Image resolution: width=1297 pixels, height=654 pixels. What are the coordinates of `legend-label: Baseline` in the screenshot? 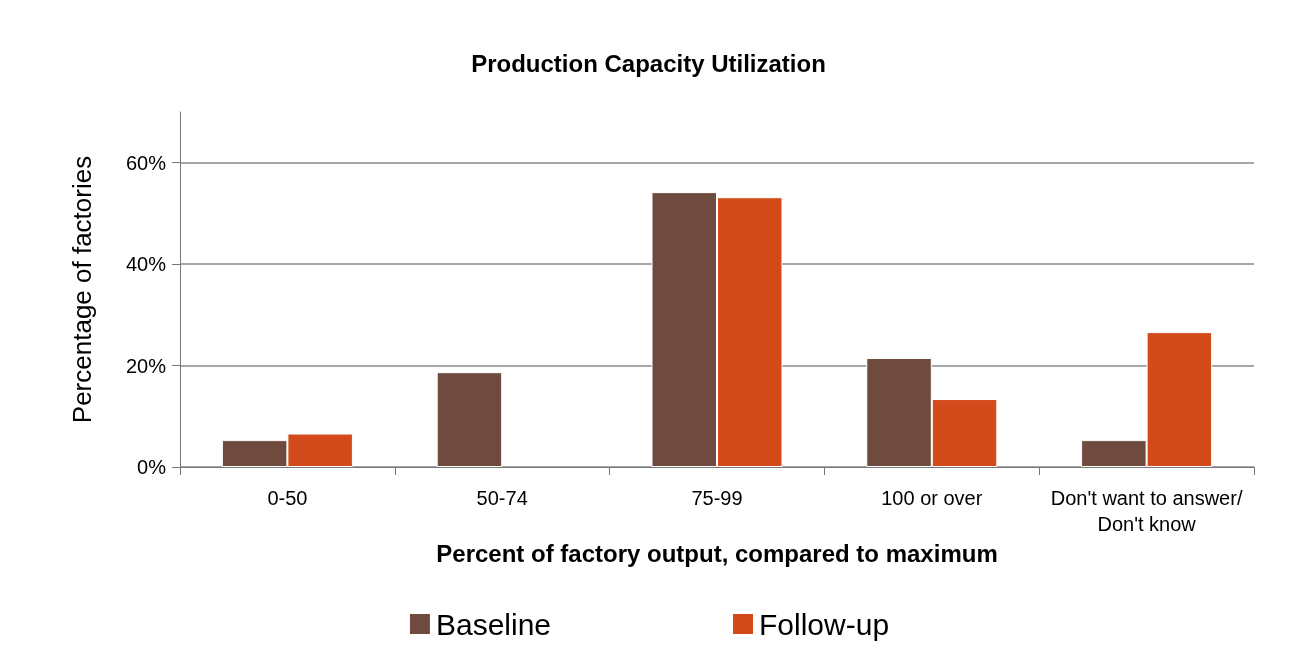 It's located at (493, 624).